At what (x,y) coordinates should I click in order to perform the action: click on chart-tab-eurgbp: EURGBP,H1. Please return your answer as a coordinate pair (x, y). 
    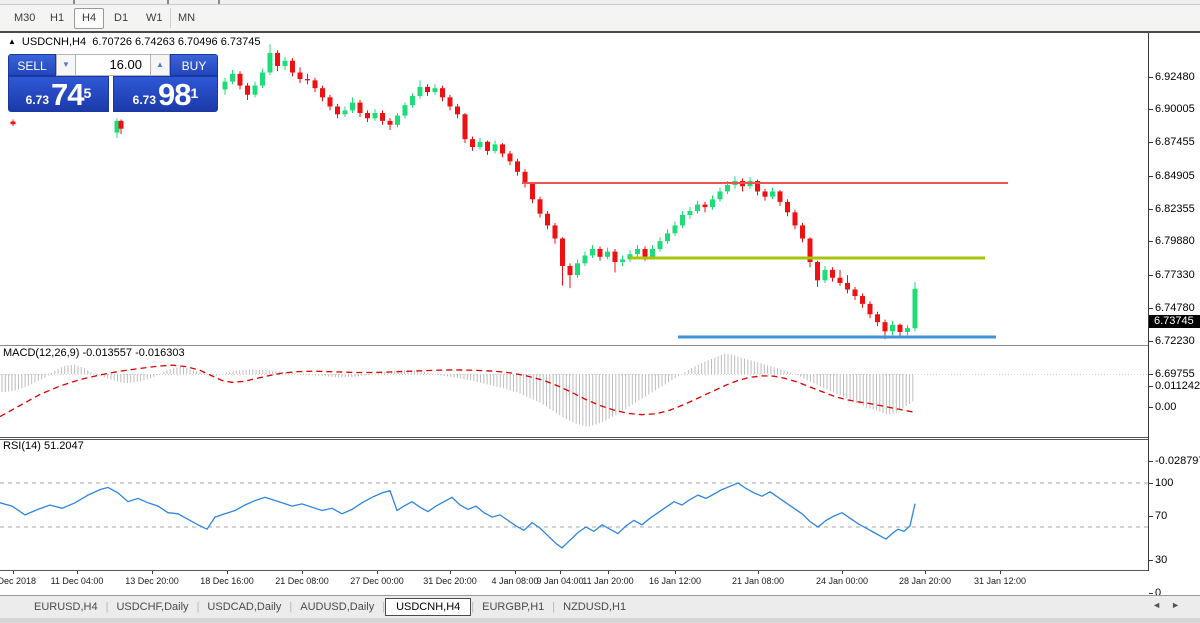
    Looking at the image, I should click on (513, 607).